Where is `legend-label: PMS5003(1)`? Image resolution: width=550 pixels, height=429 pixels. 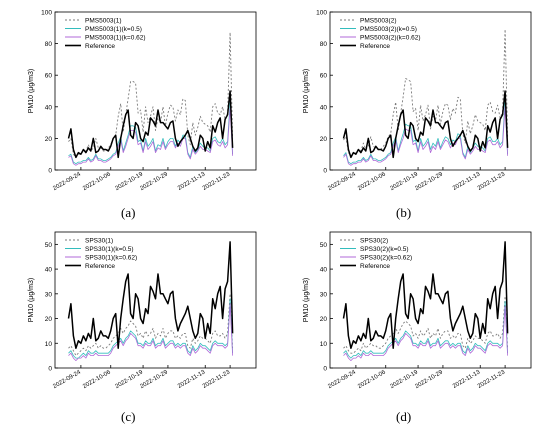 legend-label: PMS5003(1) is located at coordinates (103, 21).